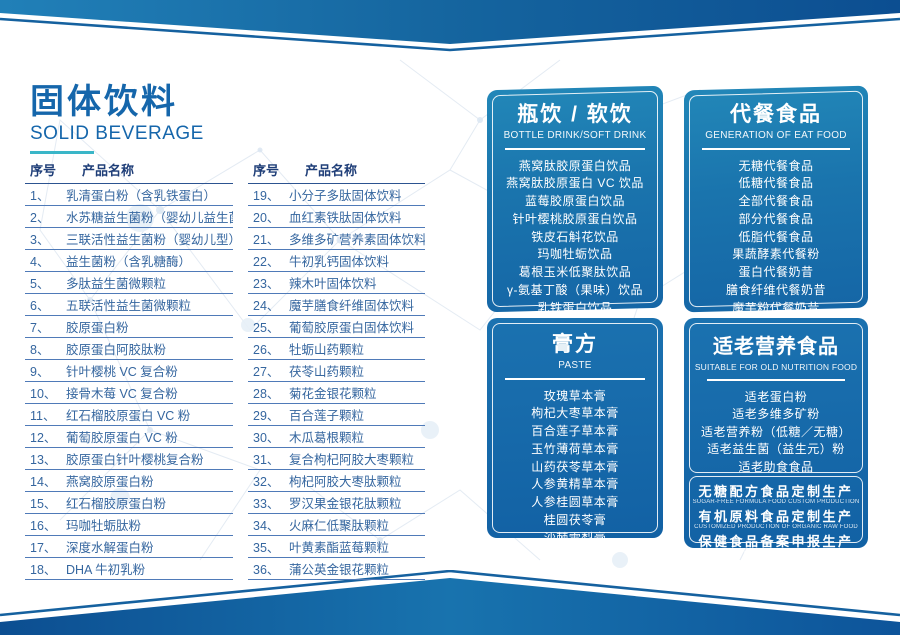  I want to click on panel-item: 人参桂圆草本膏, so click(575, 502).